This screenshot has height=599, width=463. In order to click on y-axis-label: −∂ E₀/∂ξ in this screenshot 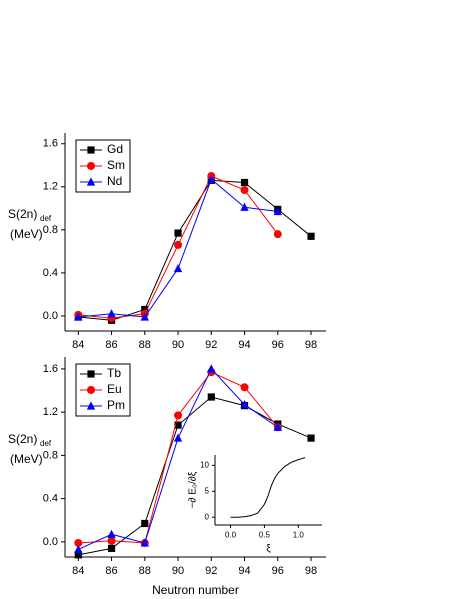, I will do `click(193, 489)`.